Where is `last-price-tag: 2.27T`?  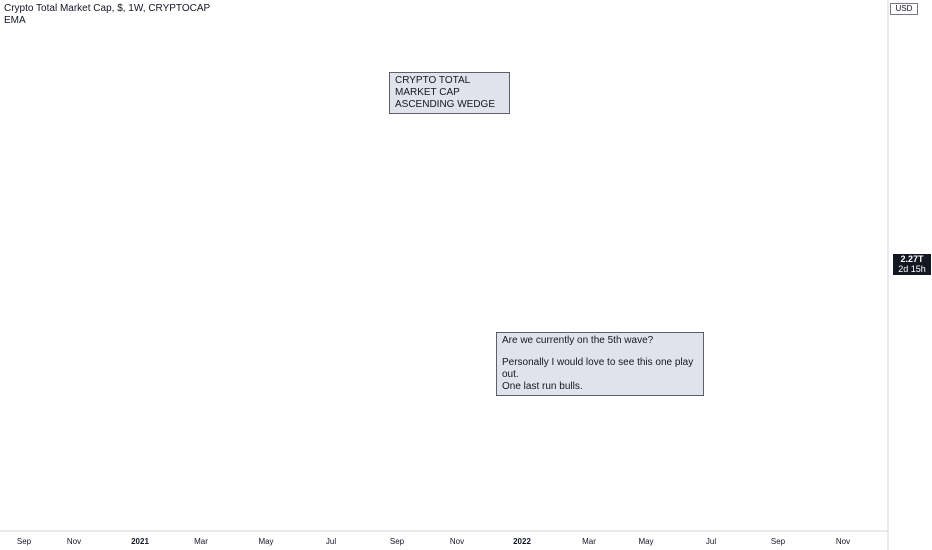
last-price-tag: 2.27T is located at coordinates (912, 259).